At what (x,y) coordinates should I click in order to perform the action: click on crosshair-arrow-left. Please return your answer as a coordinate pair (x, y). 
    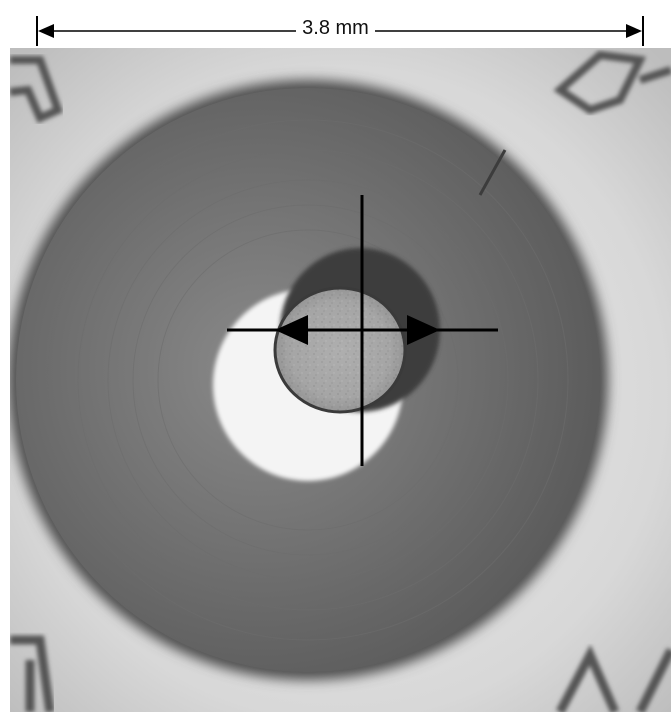
    Looking at the image, I should click on (291, 330).